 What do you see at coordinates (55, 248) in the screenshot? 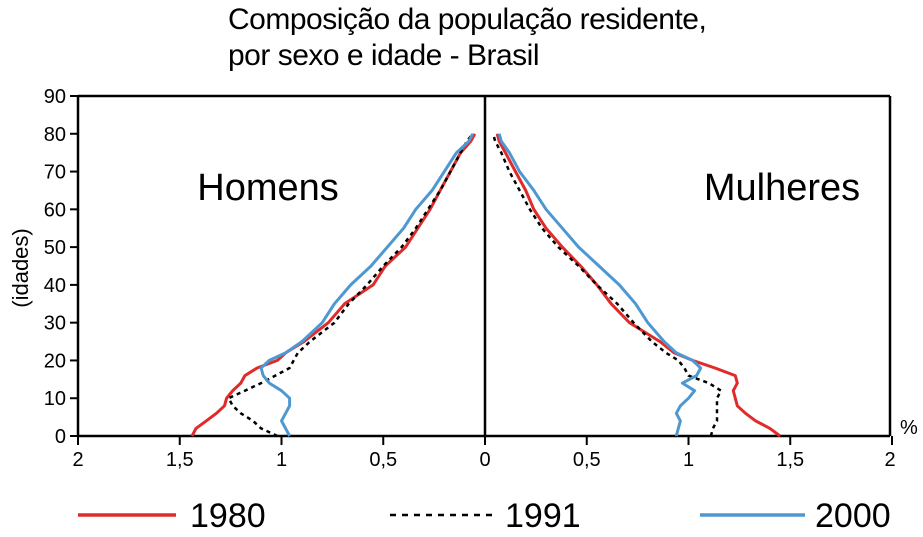
I see `y-tick-label: 50` at bounding box center [55, 248].